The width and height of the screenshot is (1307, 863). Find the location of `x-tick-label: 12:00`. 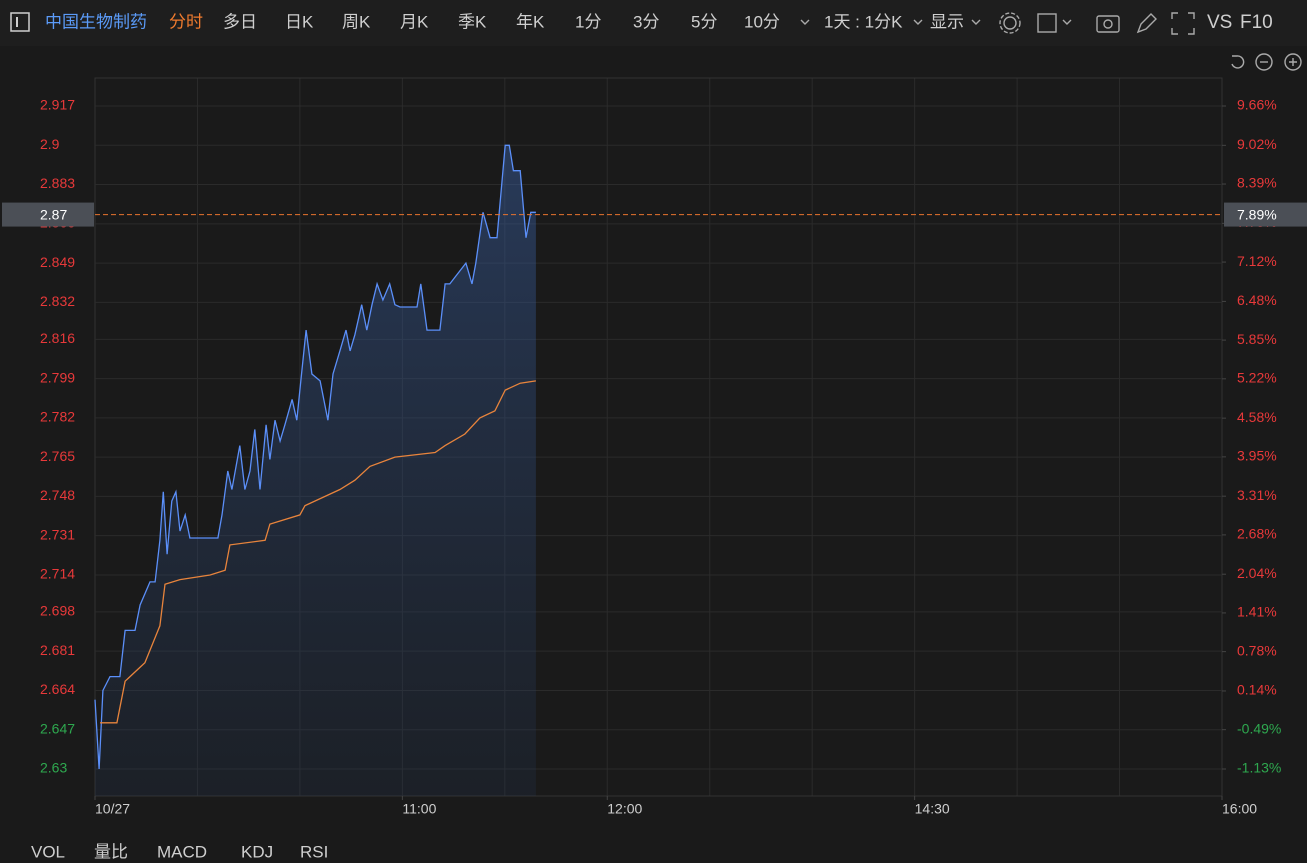

x-tick-label: 12:00 is located at coordinates (624, 809).